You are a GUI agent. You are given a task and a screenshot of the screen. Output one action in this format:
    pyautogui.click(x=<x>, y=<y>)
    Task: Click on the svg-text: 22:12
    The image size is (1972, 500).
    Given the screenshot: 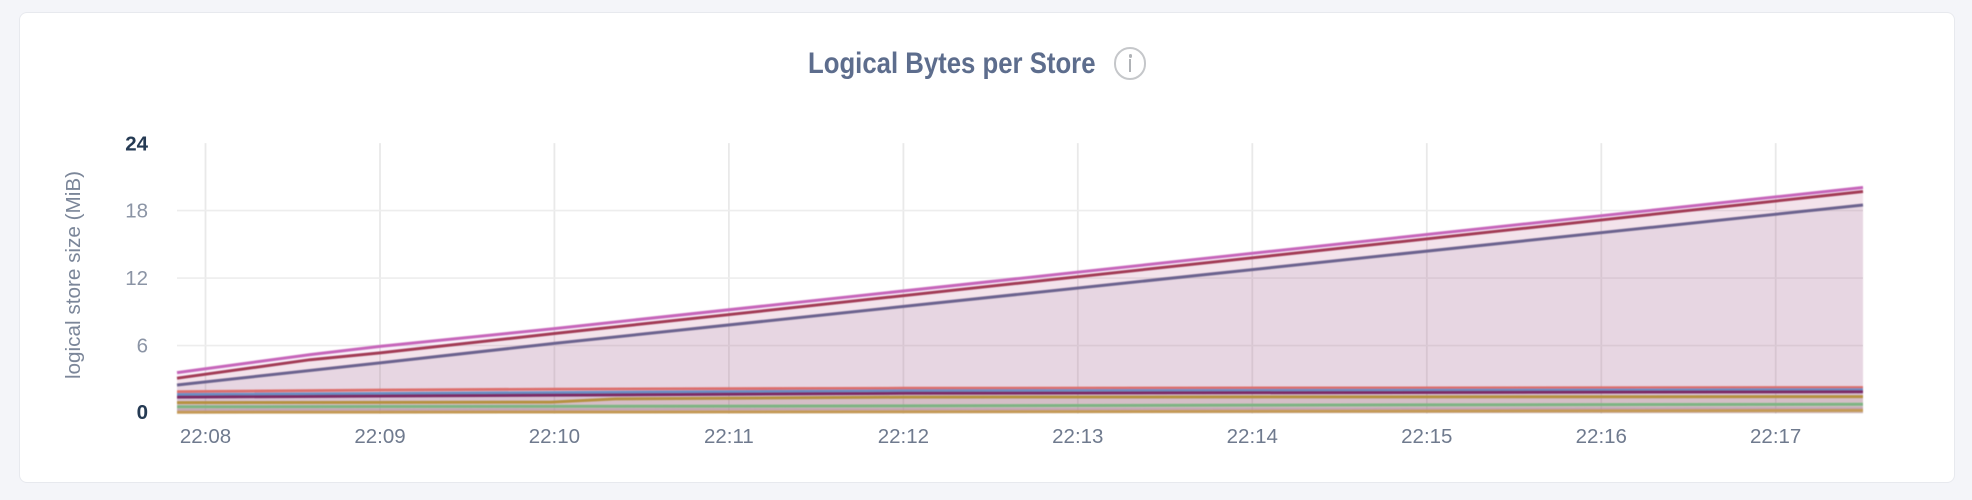 What is the action you would take?
    pyautogui.click(x=903, y=436)
    